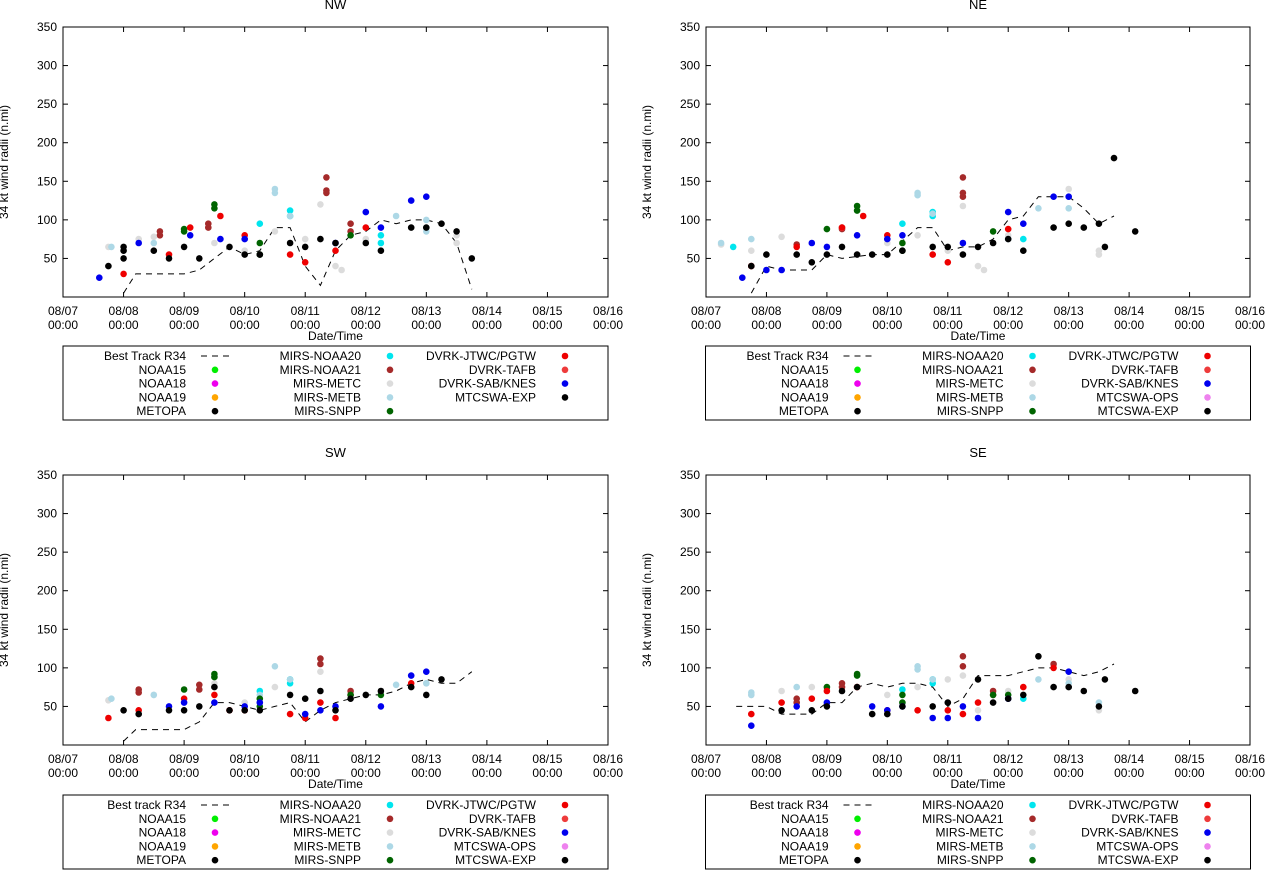 The height and width of the screenshot is (876, 1267). I want to click on x-tick-label: 08/10, so click(245, 759).